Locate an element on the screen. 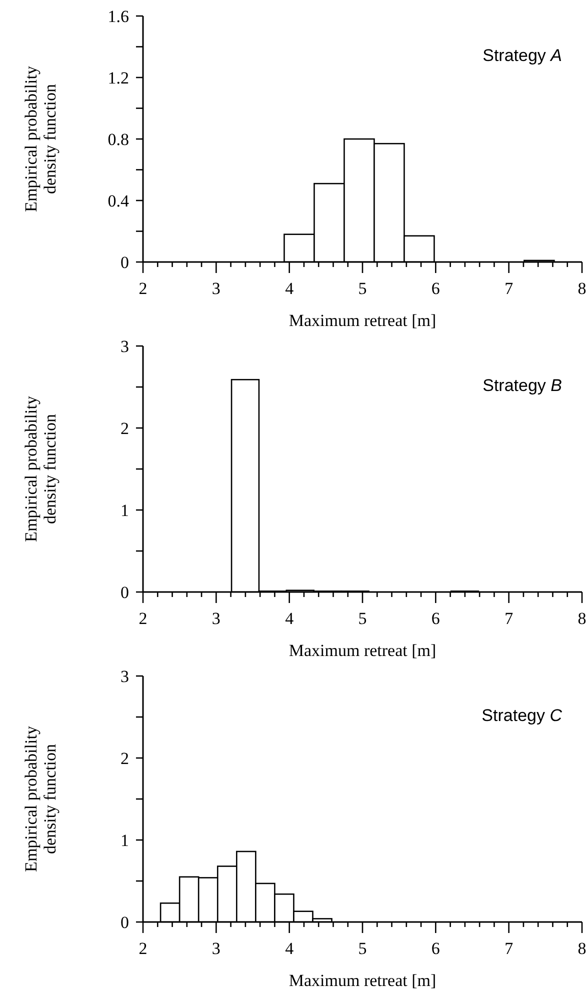 This screenshot has height=991, width=588. y-tick-label: 0.8 is located at coordinates (118, 139).